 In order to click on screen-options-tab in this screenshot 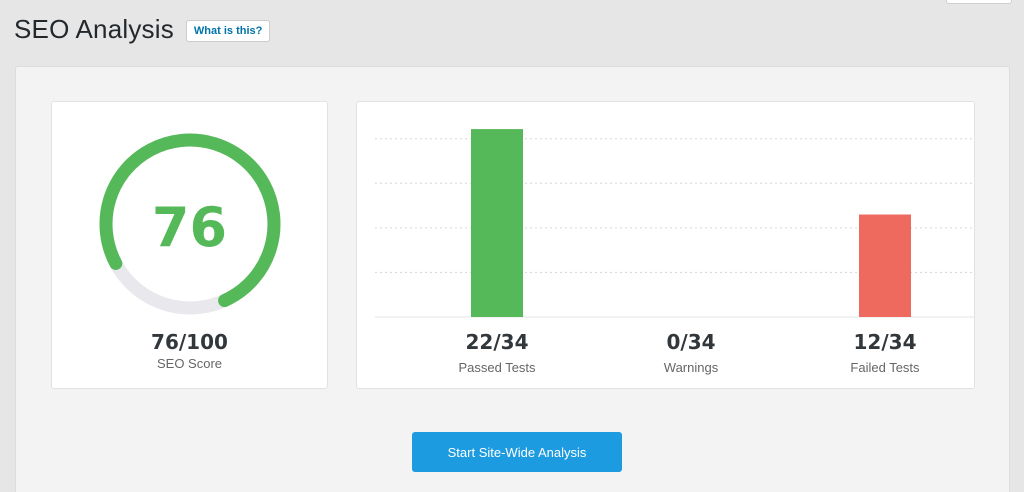, I will do `click(979, 2)`.